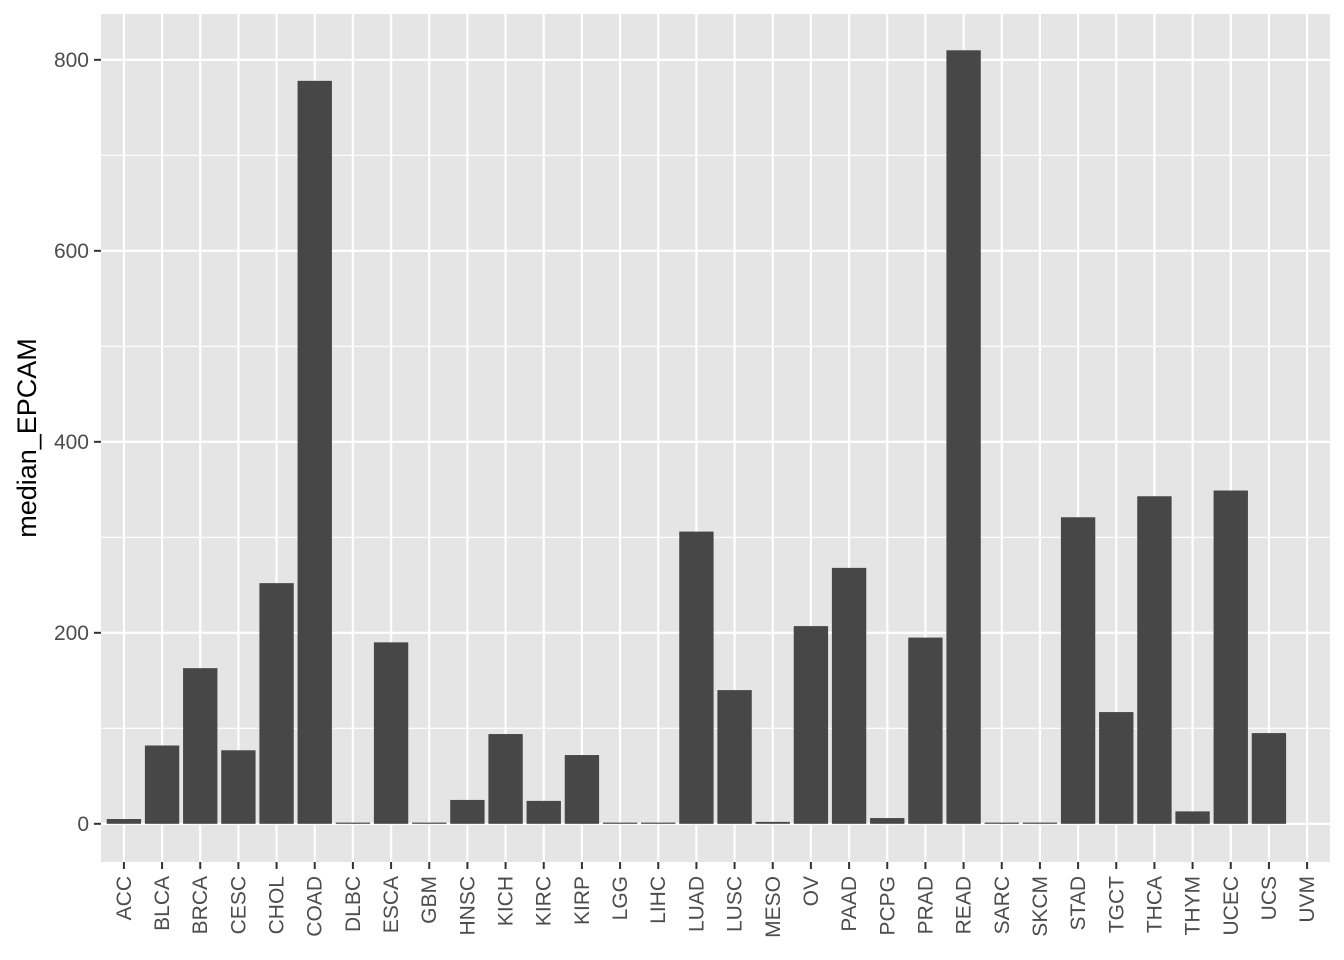 This screenshot has height=960, width=1344. Describe the element at coordinates (735, 904) in the screenshot. I see `x-tick-label: LUSC` at that location.